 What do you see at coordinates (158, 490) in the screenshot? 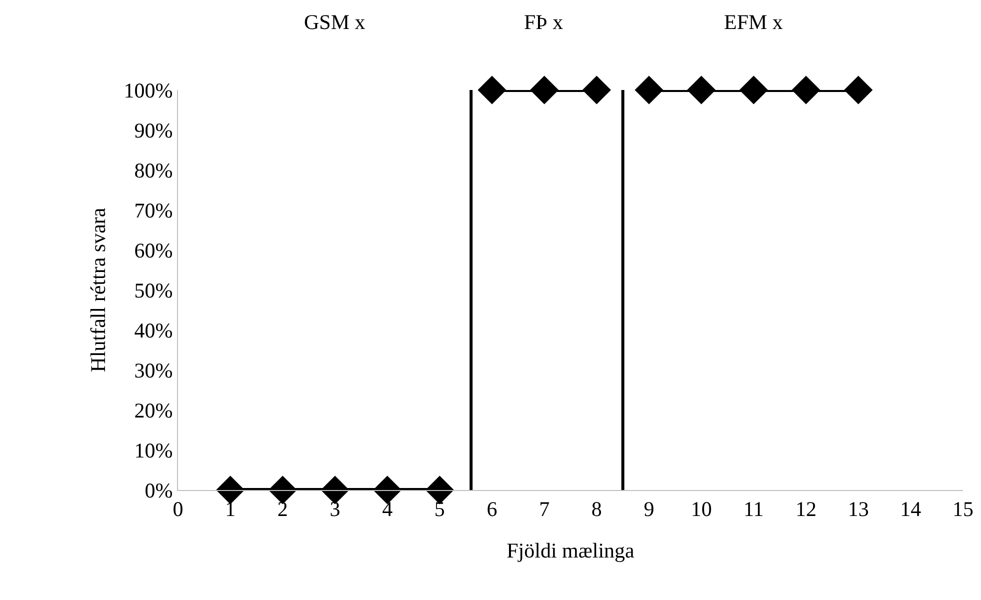
I see `y-tick-label: 0%` at bounding box center [158, 490].